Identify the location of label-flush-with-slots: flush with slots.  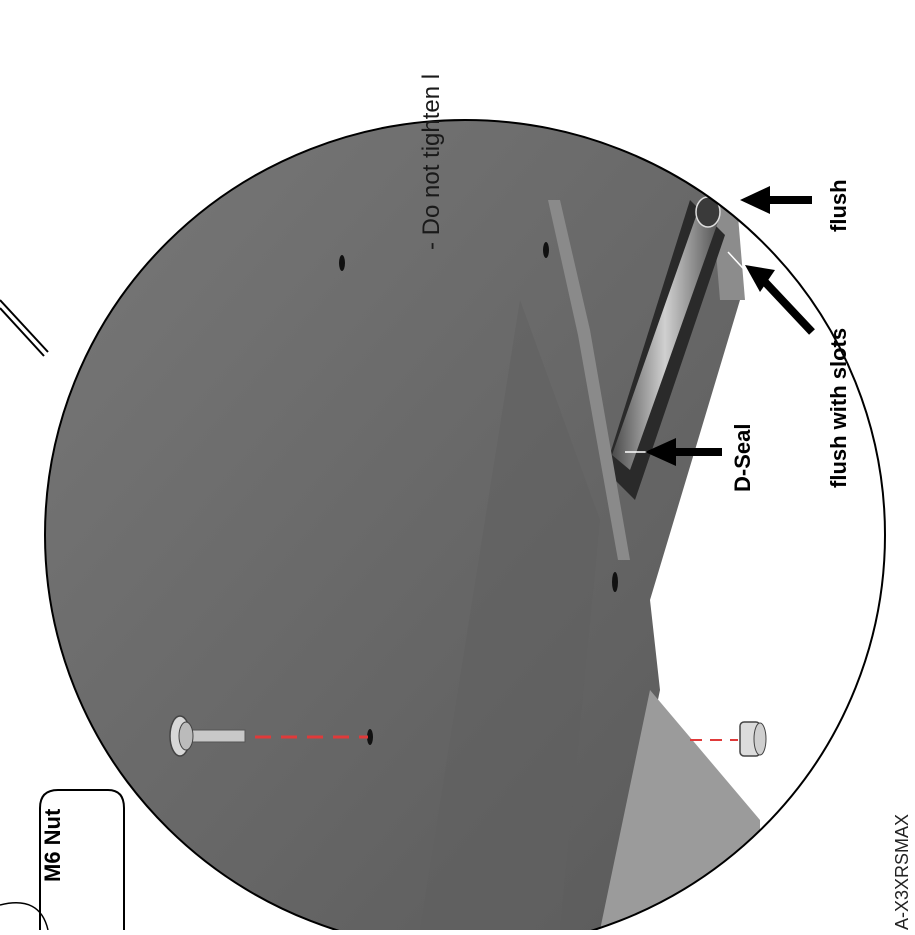
(838, 407).